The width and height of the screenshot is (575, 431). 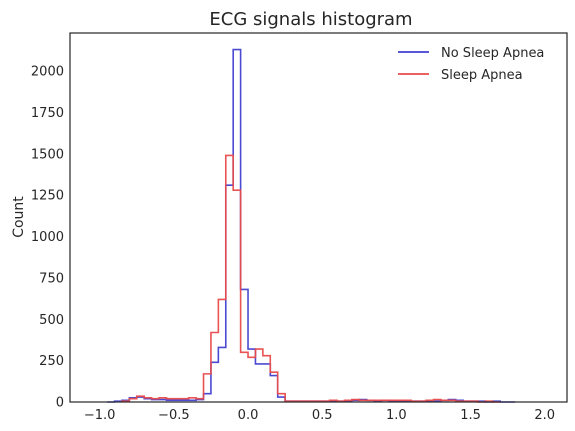 I want to click on x-tick-label: −0.5, so click(x=174, y=415).